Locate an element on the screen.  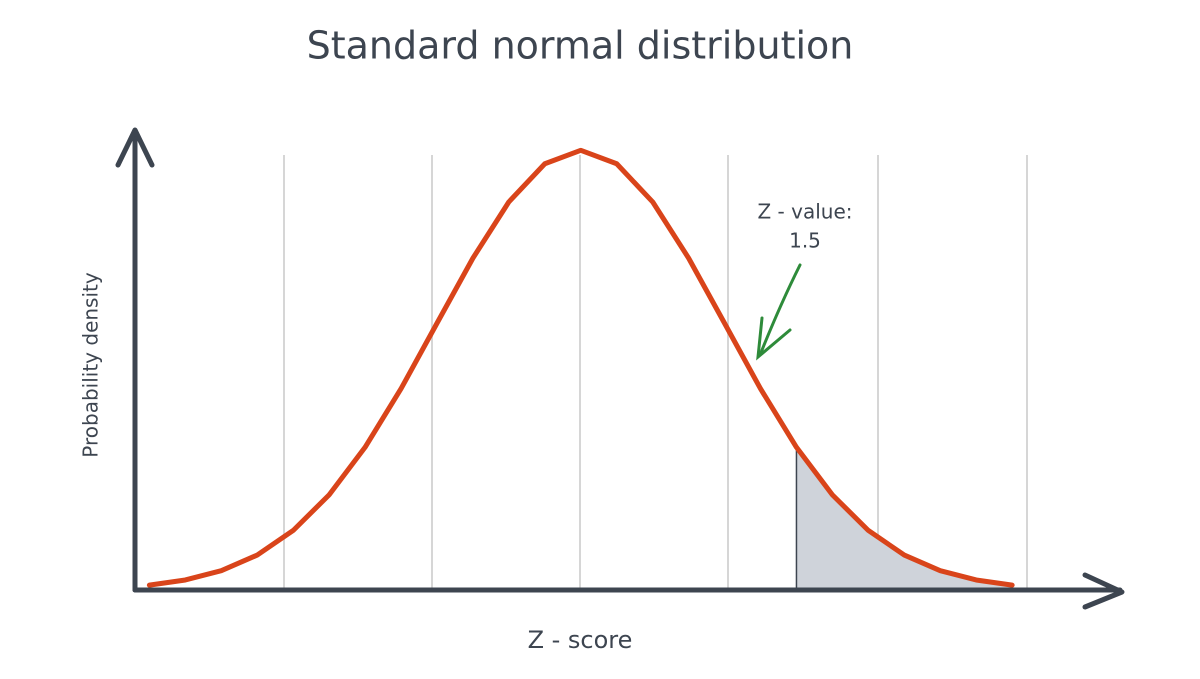
x-axis-label: Z - score is located at coordinates (580, 640).